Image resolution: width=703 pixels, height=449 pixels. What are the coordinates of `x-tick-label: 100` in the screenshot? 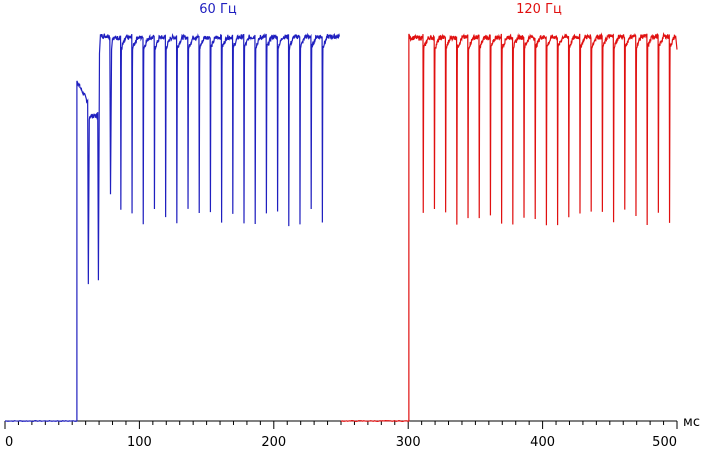 It's located at (139, 442).